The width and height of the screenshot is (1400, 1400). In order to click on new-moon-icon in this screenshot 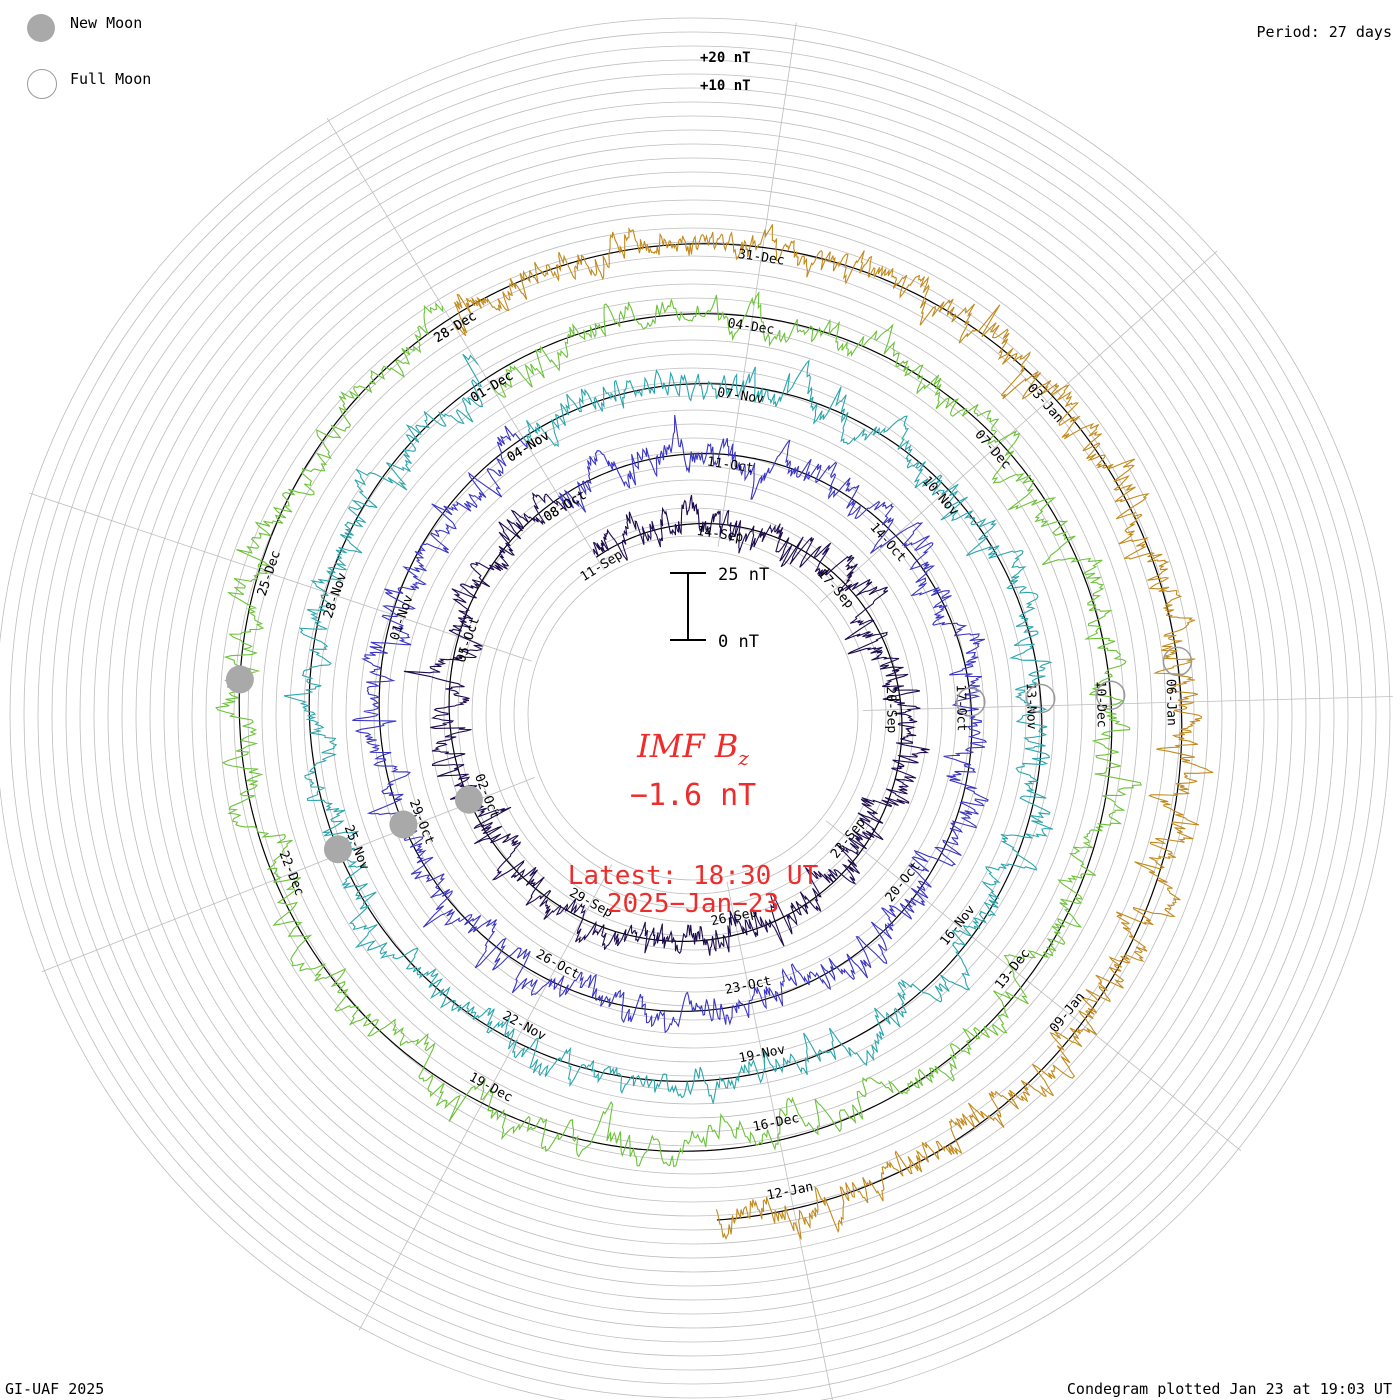, I will do `click(41, 28)`.